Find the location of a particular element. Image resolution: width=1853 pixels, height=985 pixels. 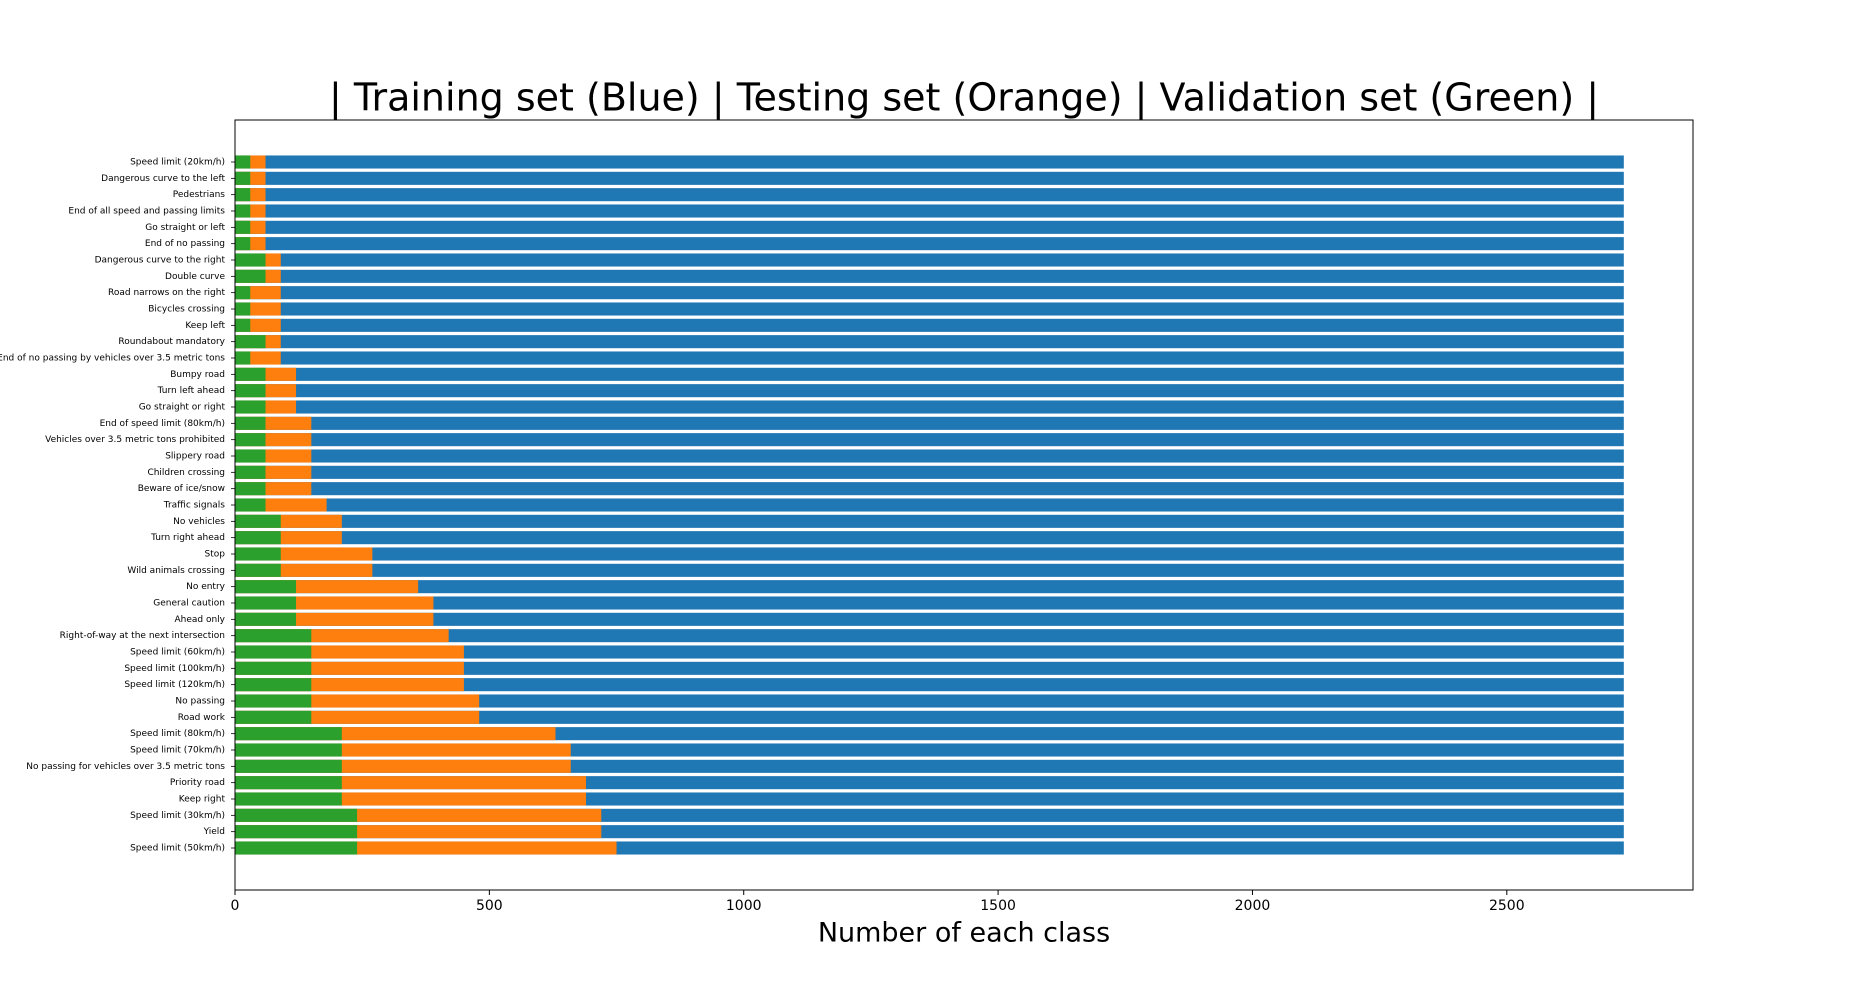

y-tick-label: Speed limit (50km/h) is located at coordinates (177, 849).